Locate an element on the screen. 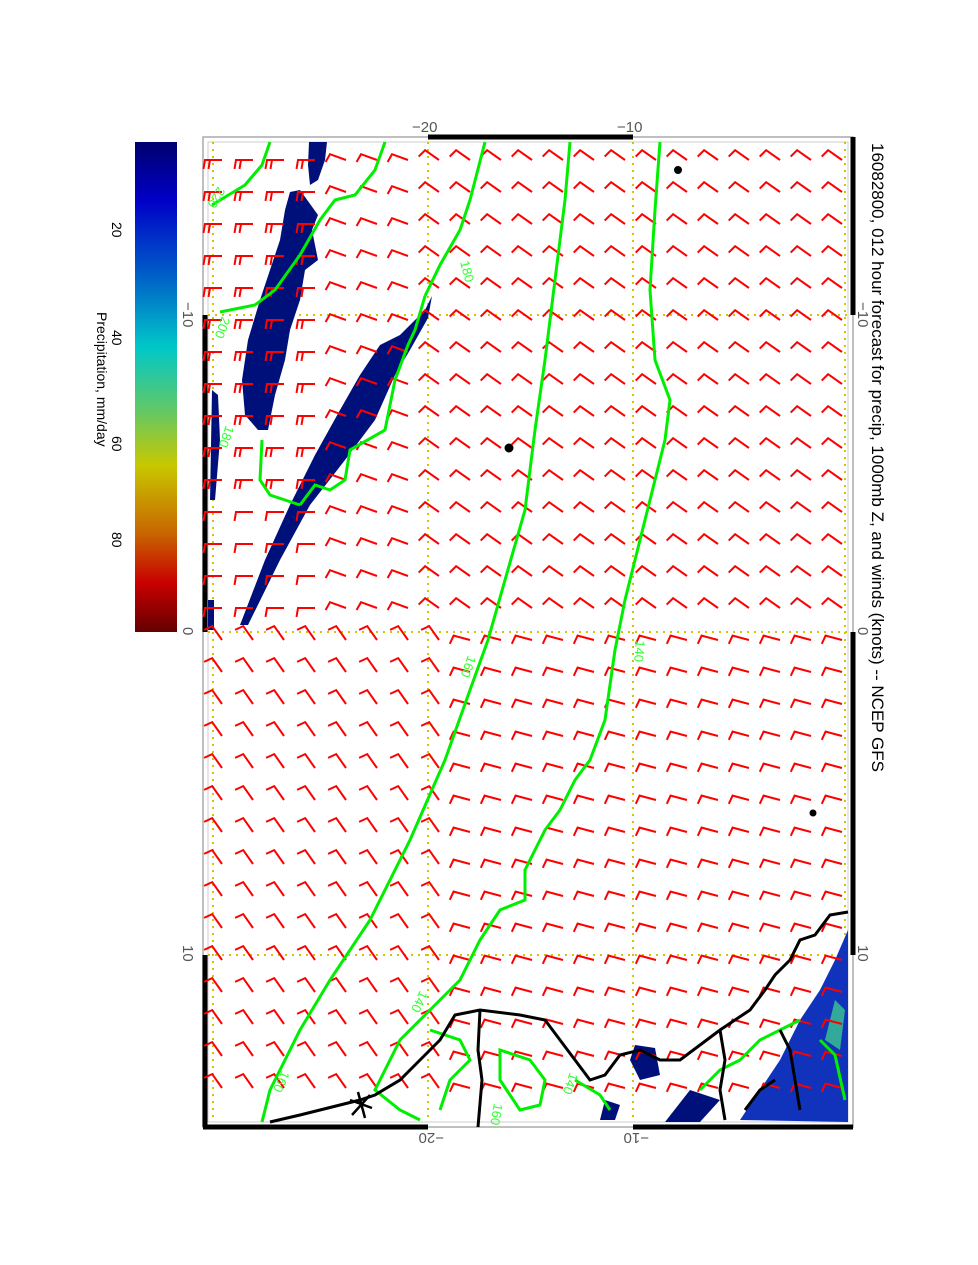  right-tick-label: 10 is located at coordinates (862, 953).